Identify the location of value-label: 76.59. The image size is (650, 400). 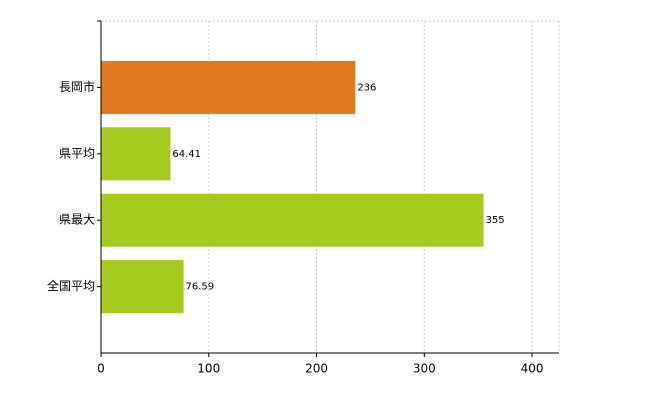
(200, 287).